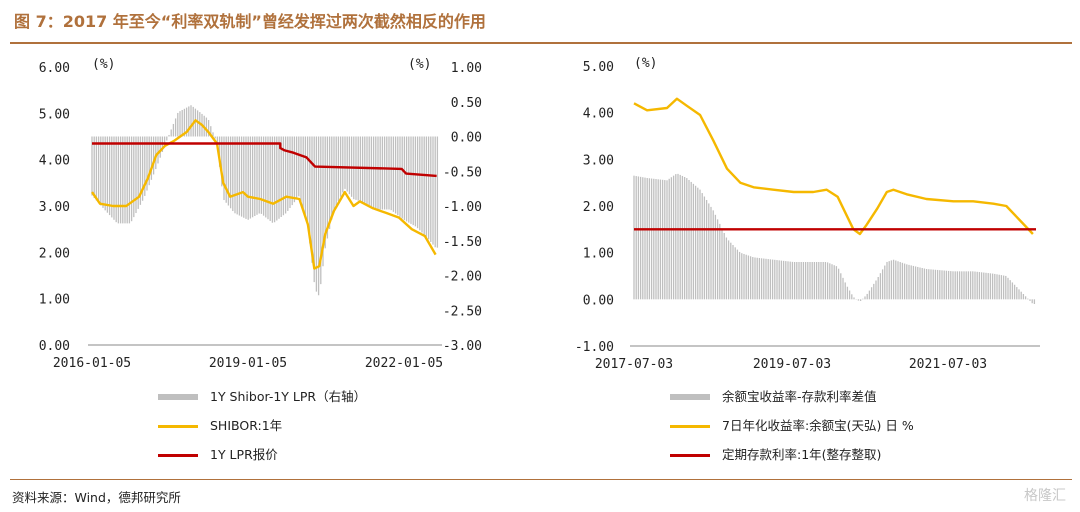  What do you see at coordinates (634, 364) in the screenshot?
I see `x-tick-label: 2017-07-03` at bounding box center [634, 364].